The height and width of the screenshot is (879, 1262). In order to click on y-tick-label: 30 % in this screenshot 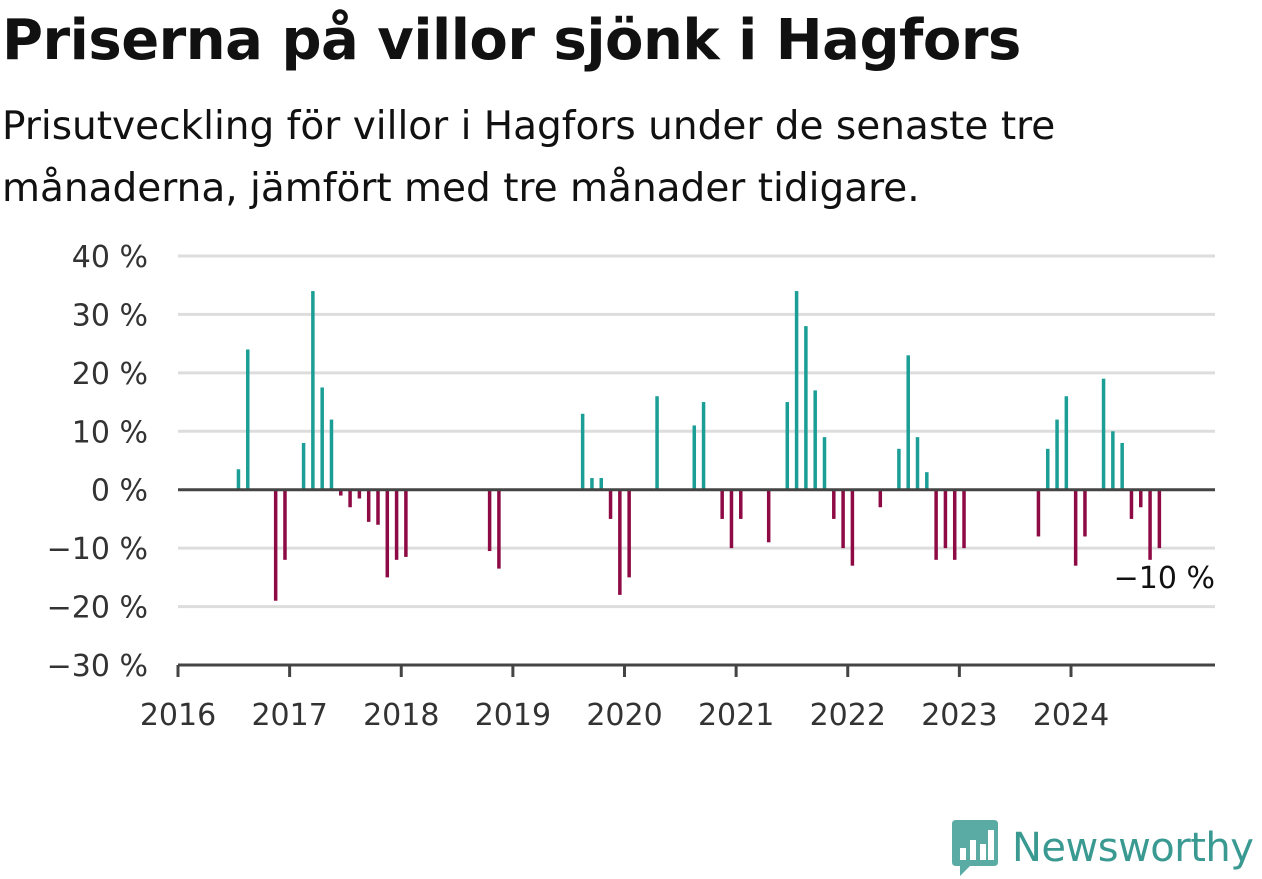, I will do `click(110, 315)`.